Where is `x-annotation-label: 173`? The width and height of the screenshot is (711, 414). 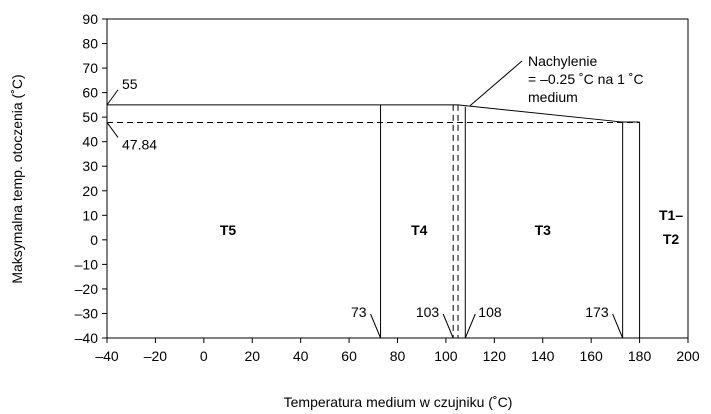 x-annotation-label: 173 is located at coordinates (597, 312).